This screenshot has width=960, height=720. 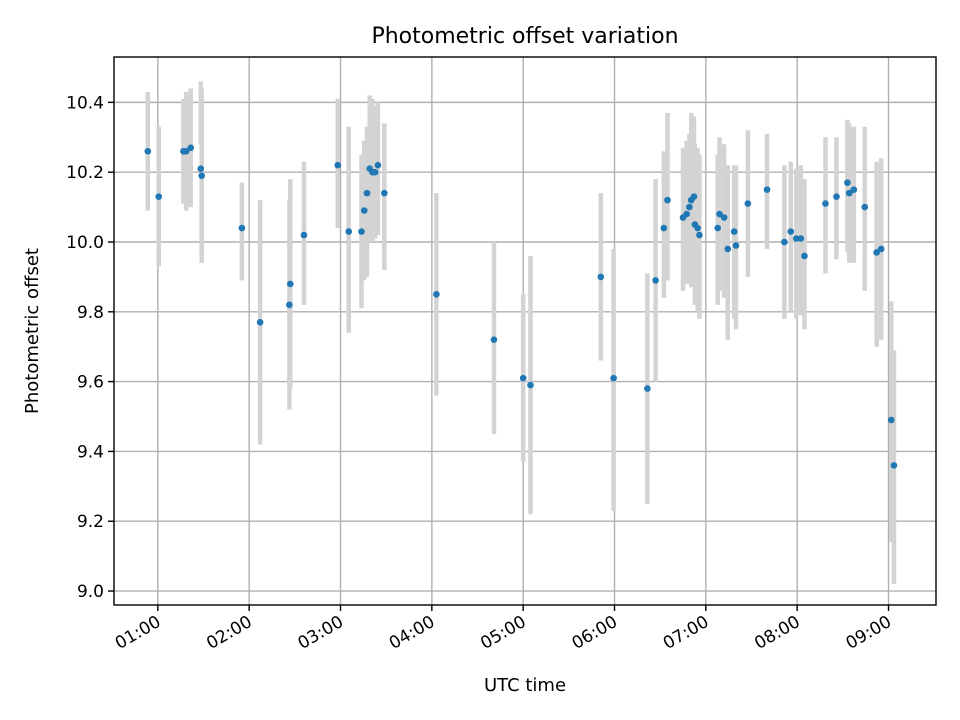 I want to click on x-tick-label: 05:00, so click(x=503, y=633).